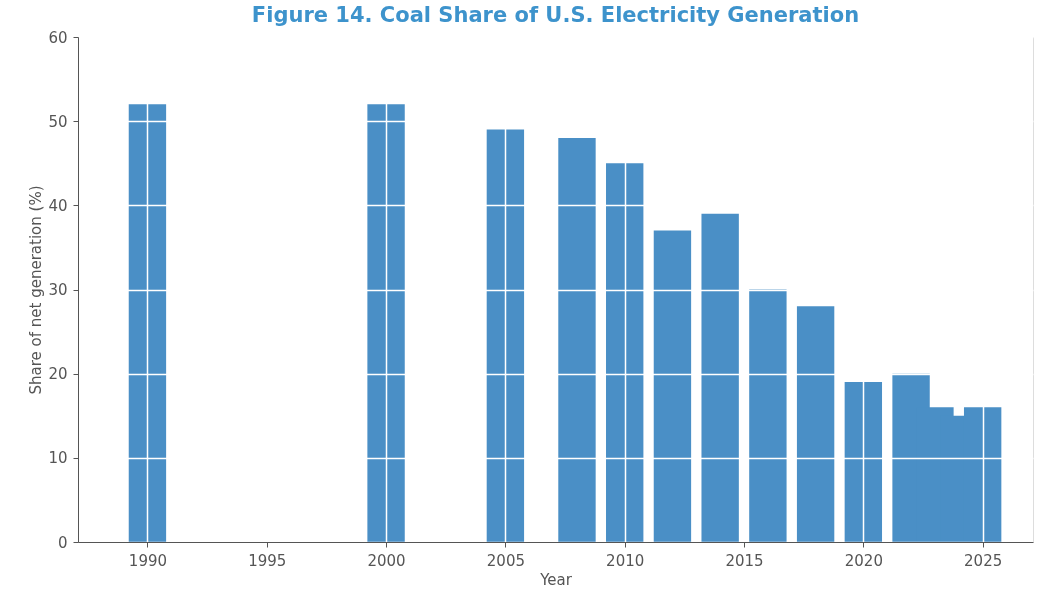 The height and width of the screenshot is (608, 1046). Describe the element at coordinates (267, 560) in the screenshot. I see `x-tick-label: 1995` at that location.